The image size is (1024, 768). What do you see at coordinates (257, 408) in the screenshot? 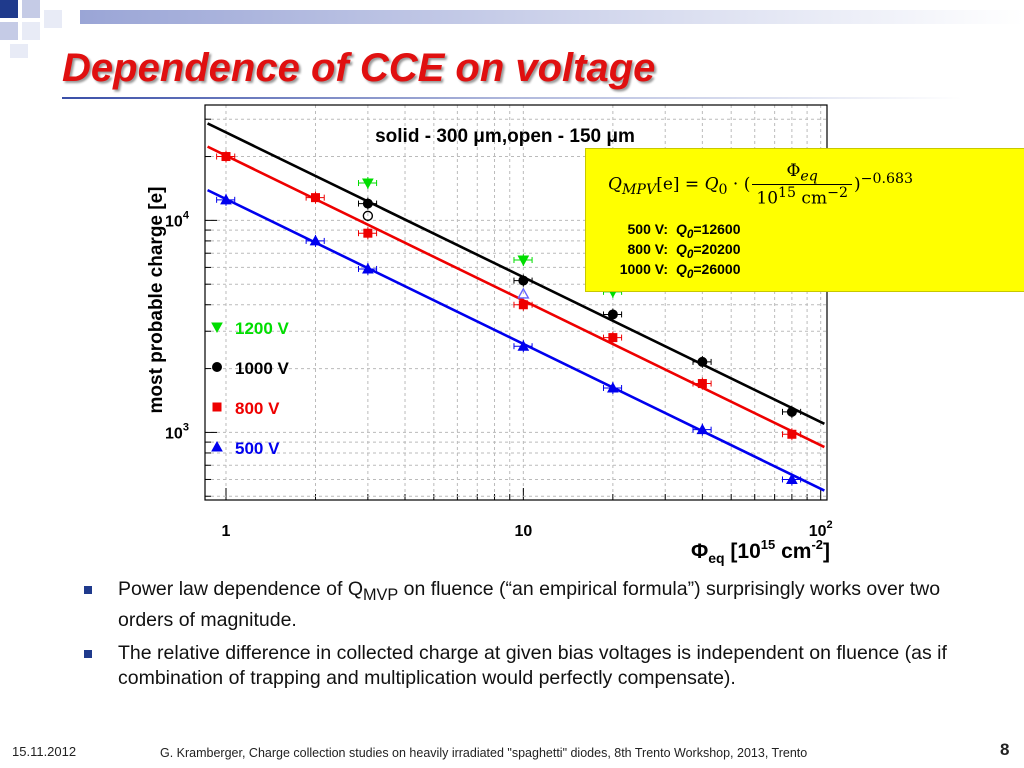
I see `legend-label: 800 V` at bounding box center [257, 408].